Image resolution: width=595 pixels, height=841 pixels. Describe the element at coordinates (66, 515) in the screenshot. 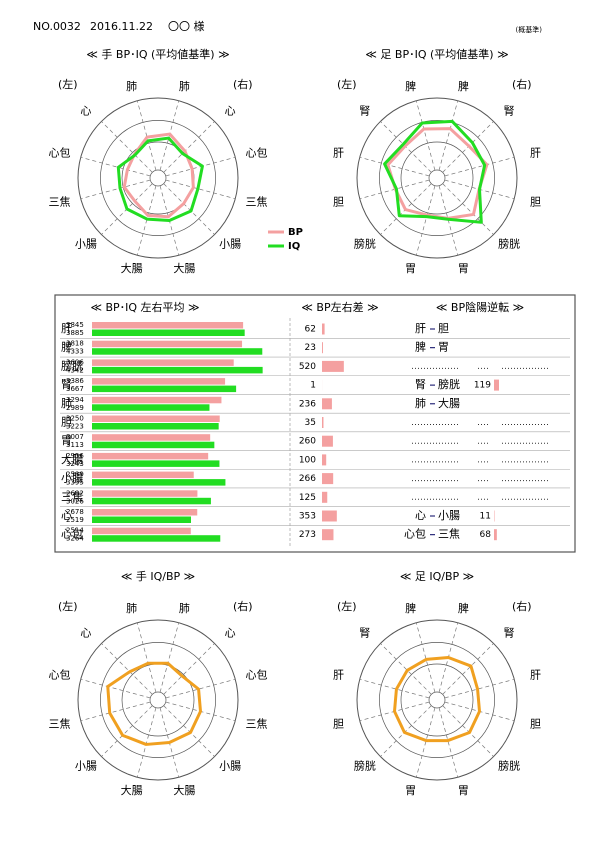

I see `organ-label: 心` at that location.